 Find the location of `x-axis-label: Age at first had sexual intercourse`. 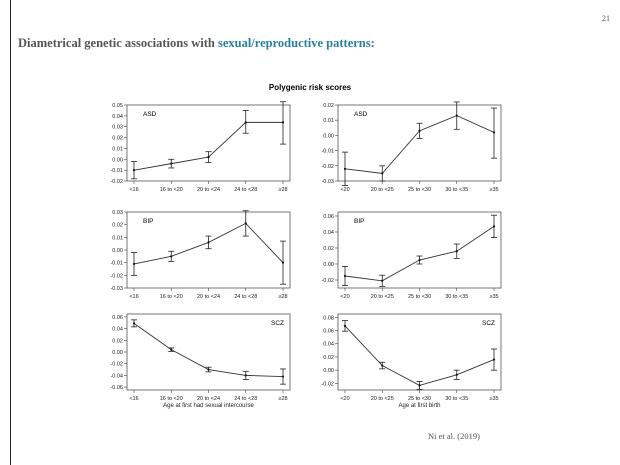

x-axis-label: Age at first had sexual intercourse is located at coordinates (208, 406).